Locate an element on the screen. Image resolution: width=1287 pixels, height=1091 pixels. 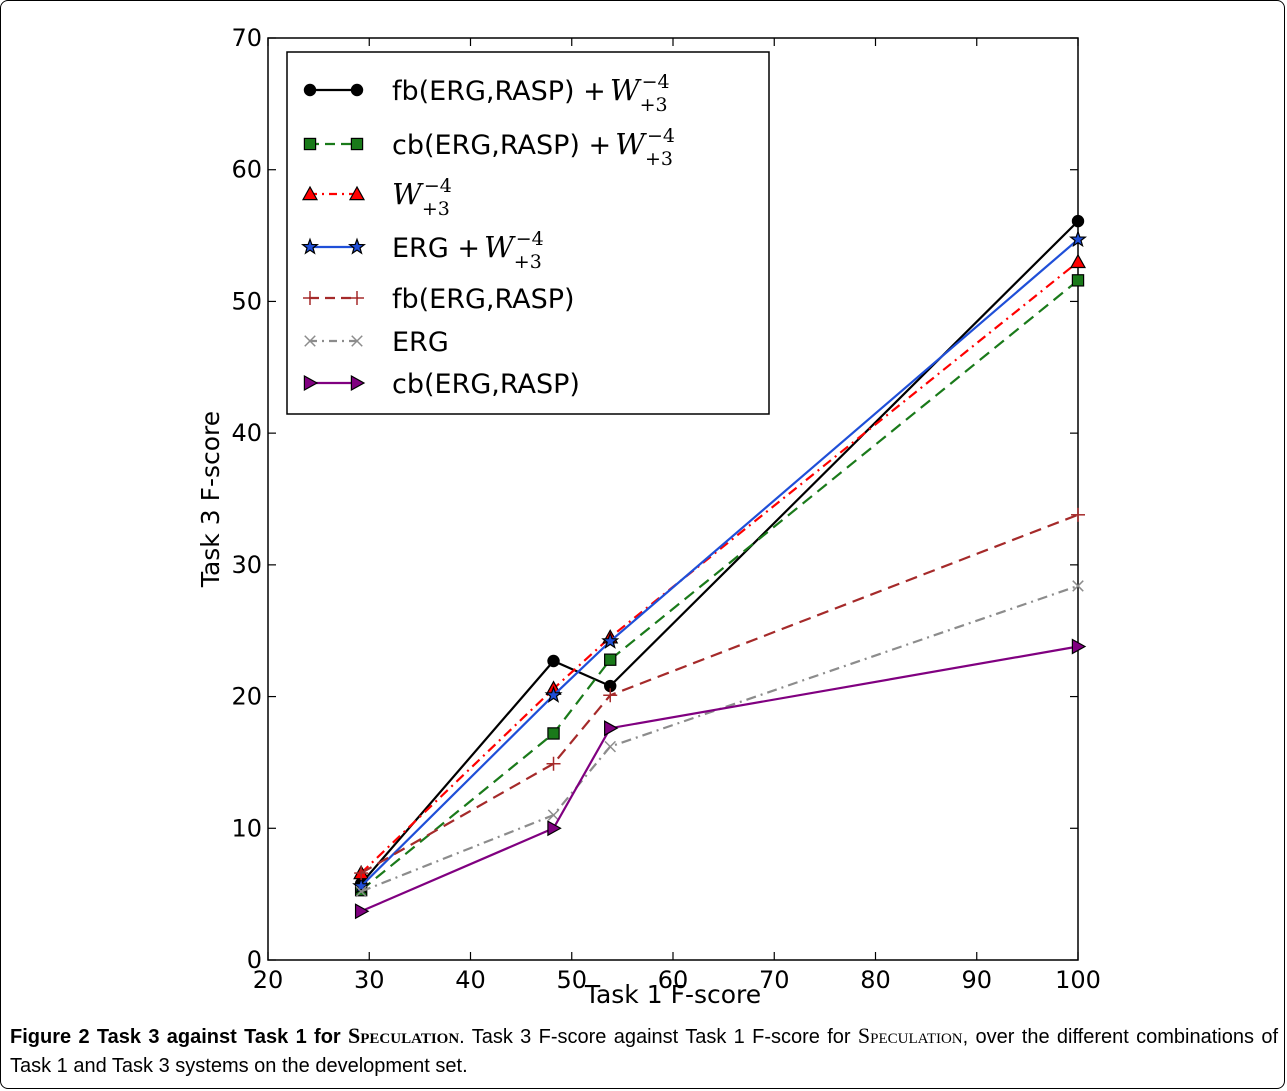
legend-math-3: W −4 +3 is located at coordinates (514, 250).